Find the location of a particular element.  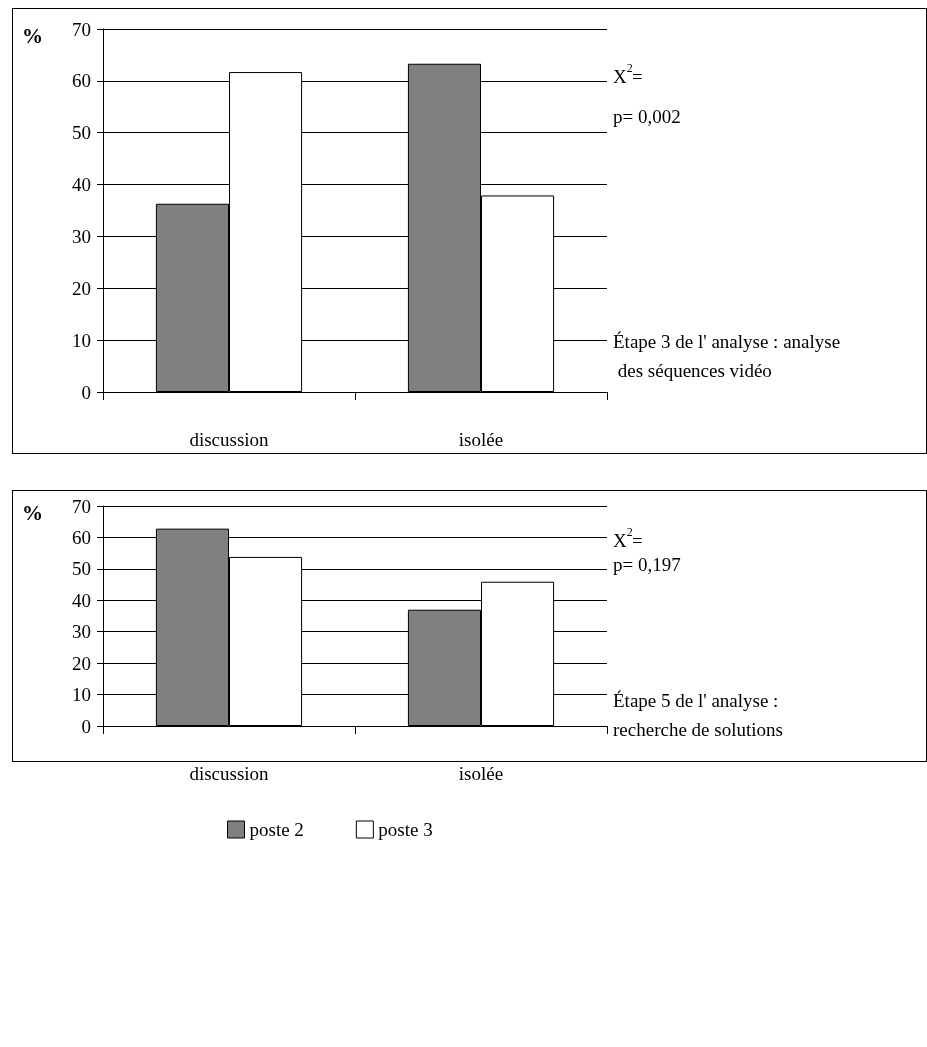

legend-label: poste 2 is located at coordinates (276, 829).